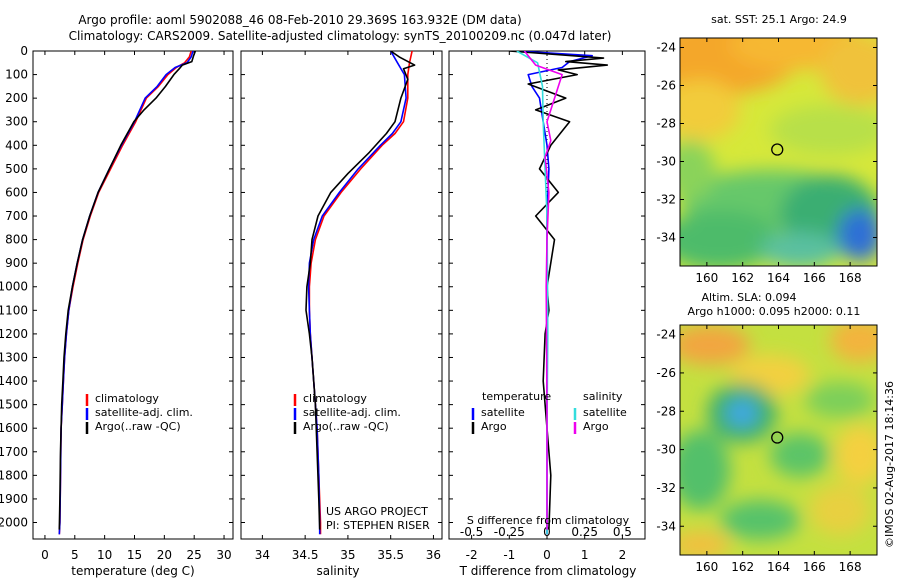 This screenshot has width=900, height=580. What do you see at coordinates (548, 520) in the screenshot?
I see `difference-xlabel-top: S difference from climatology` at bounding box center [548, 520].